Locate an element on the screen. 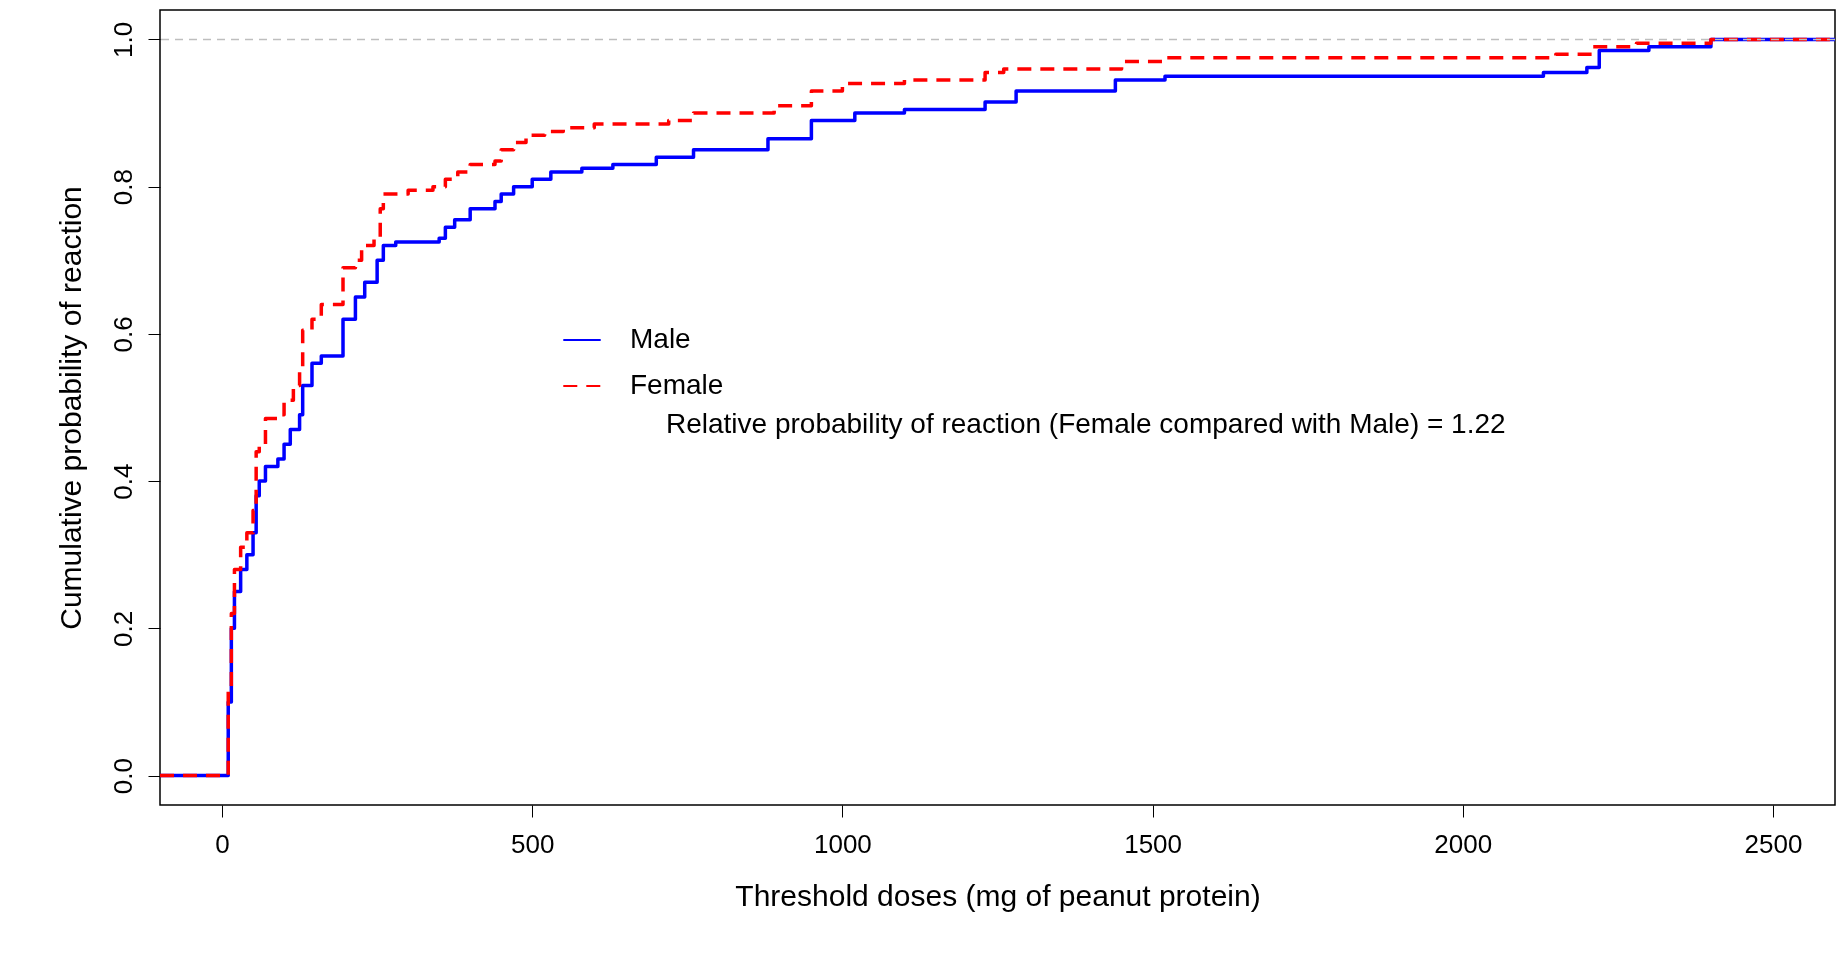 This screenshot has height=962, width=1839. x-tick-label: 2000 is located at coordinates (1463, 843).